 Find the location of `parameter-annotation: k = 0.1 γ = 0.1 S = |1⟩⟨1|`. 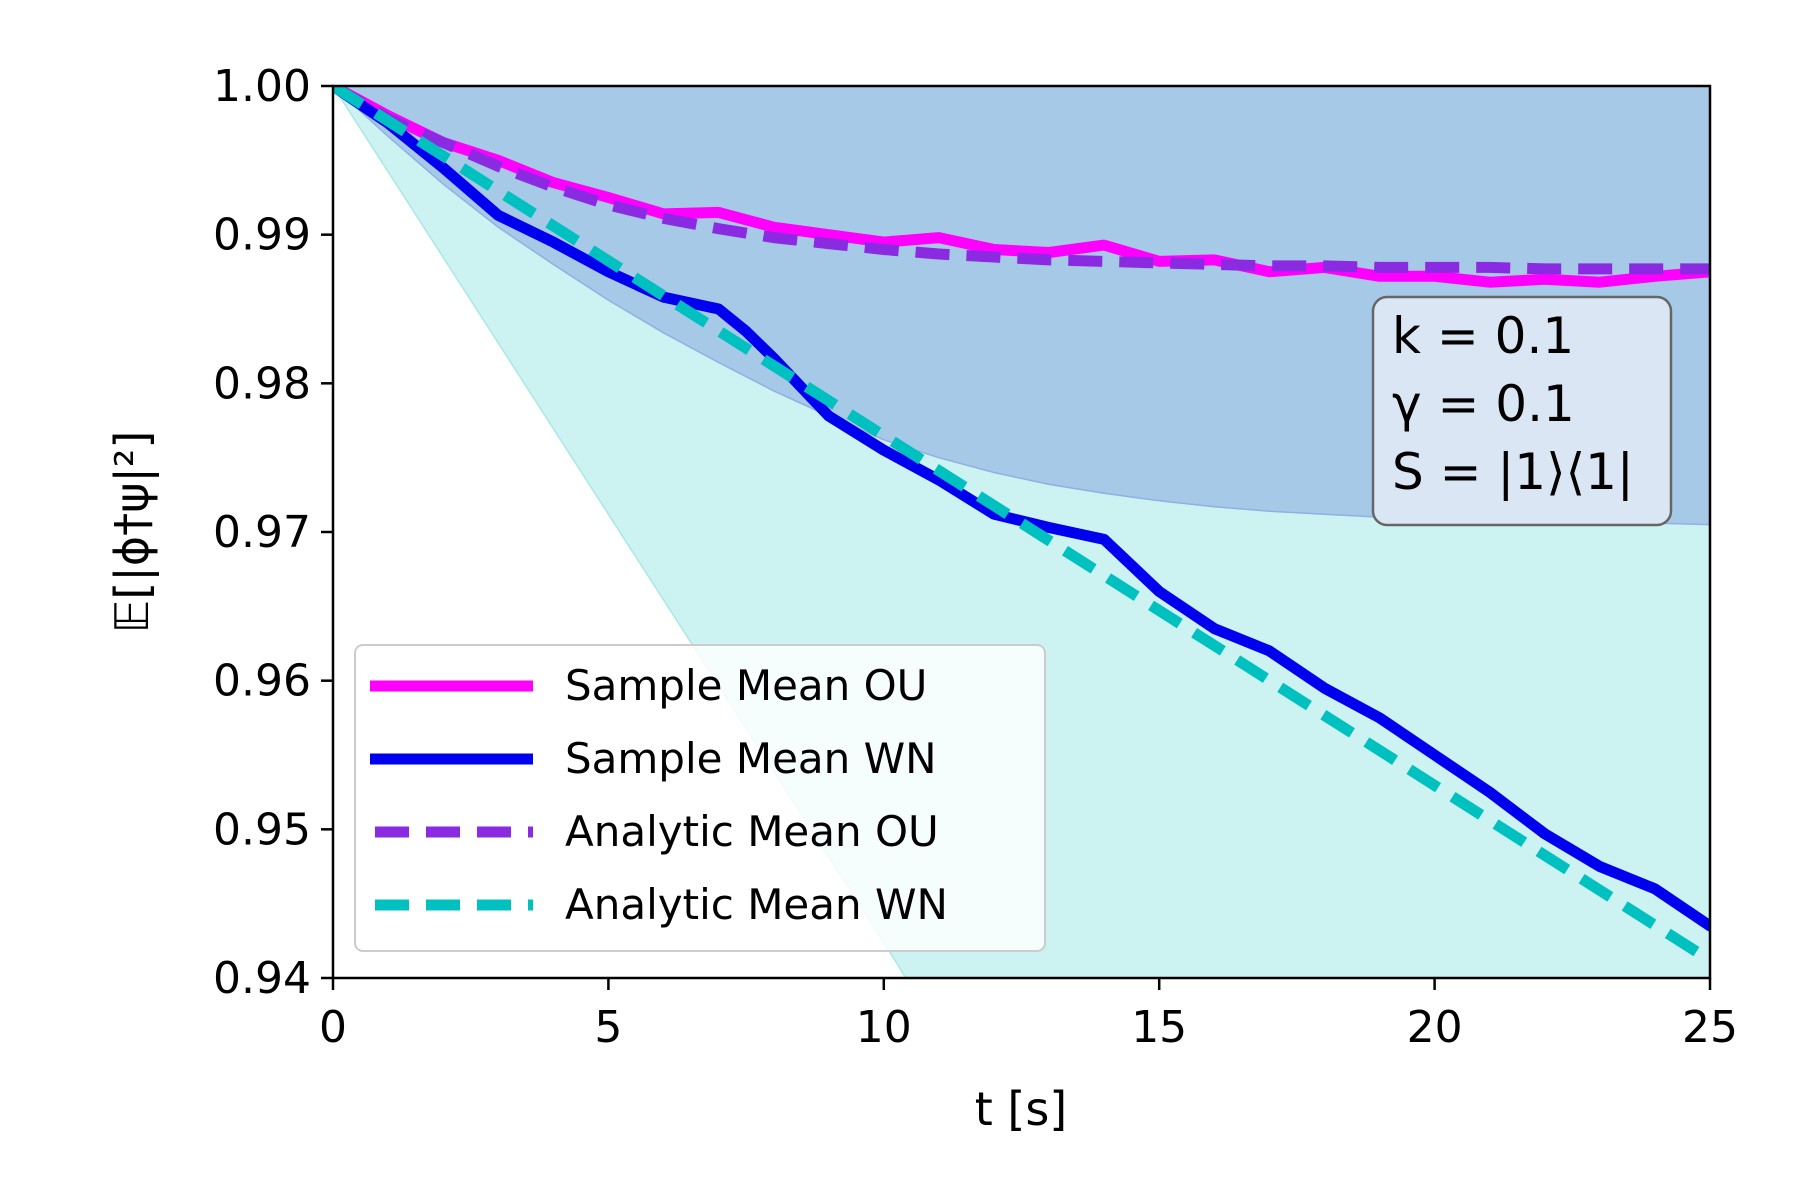

parameter-annotation: k = 0.1 γ = 0.1 S = |1⟩⟨1| is located at coordinates (1522, 411).